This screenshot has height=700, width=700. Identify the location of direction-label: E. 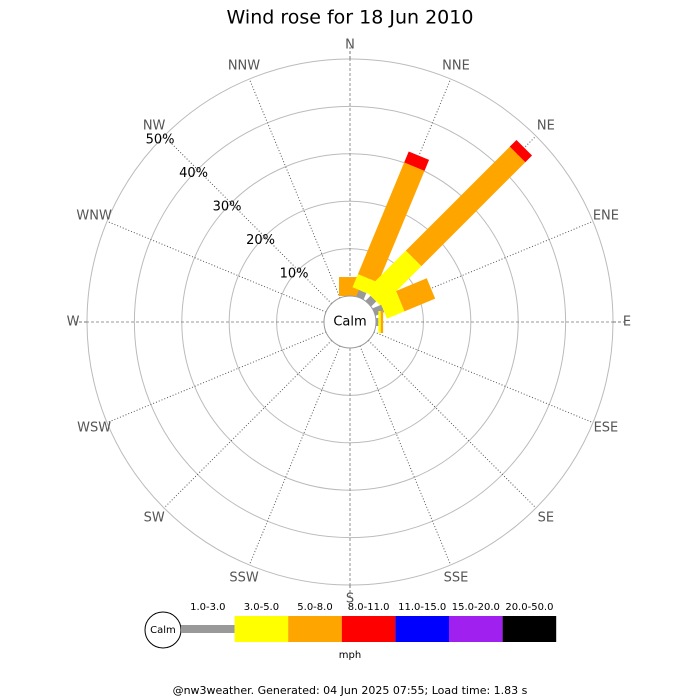
(627, 322).